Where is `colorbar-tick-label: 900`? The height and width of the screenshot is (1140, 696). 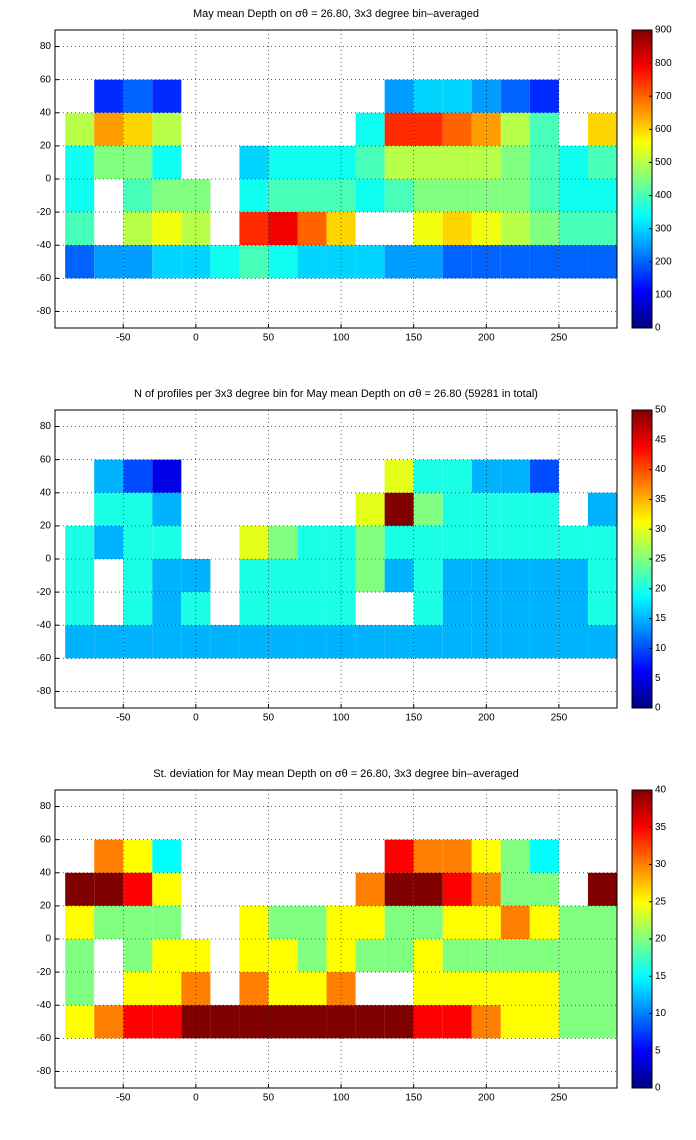
colorbar-tick-label: 900 is located at coordinates (663, 30).